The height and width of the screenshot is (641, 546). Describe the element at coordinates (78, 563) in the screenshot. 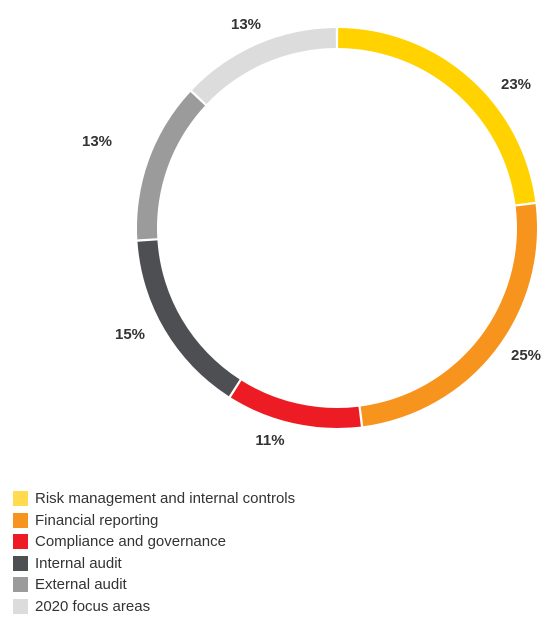

I see `legend-label: Internal audit` at that location.